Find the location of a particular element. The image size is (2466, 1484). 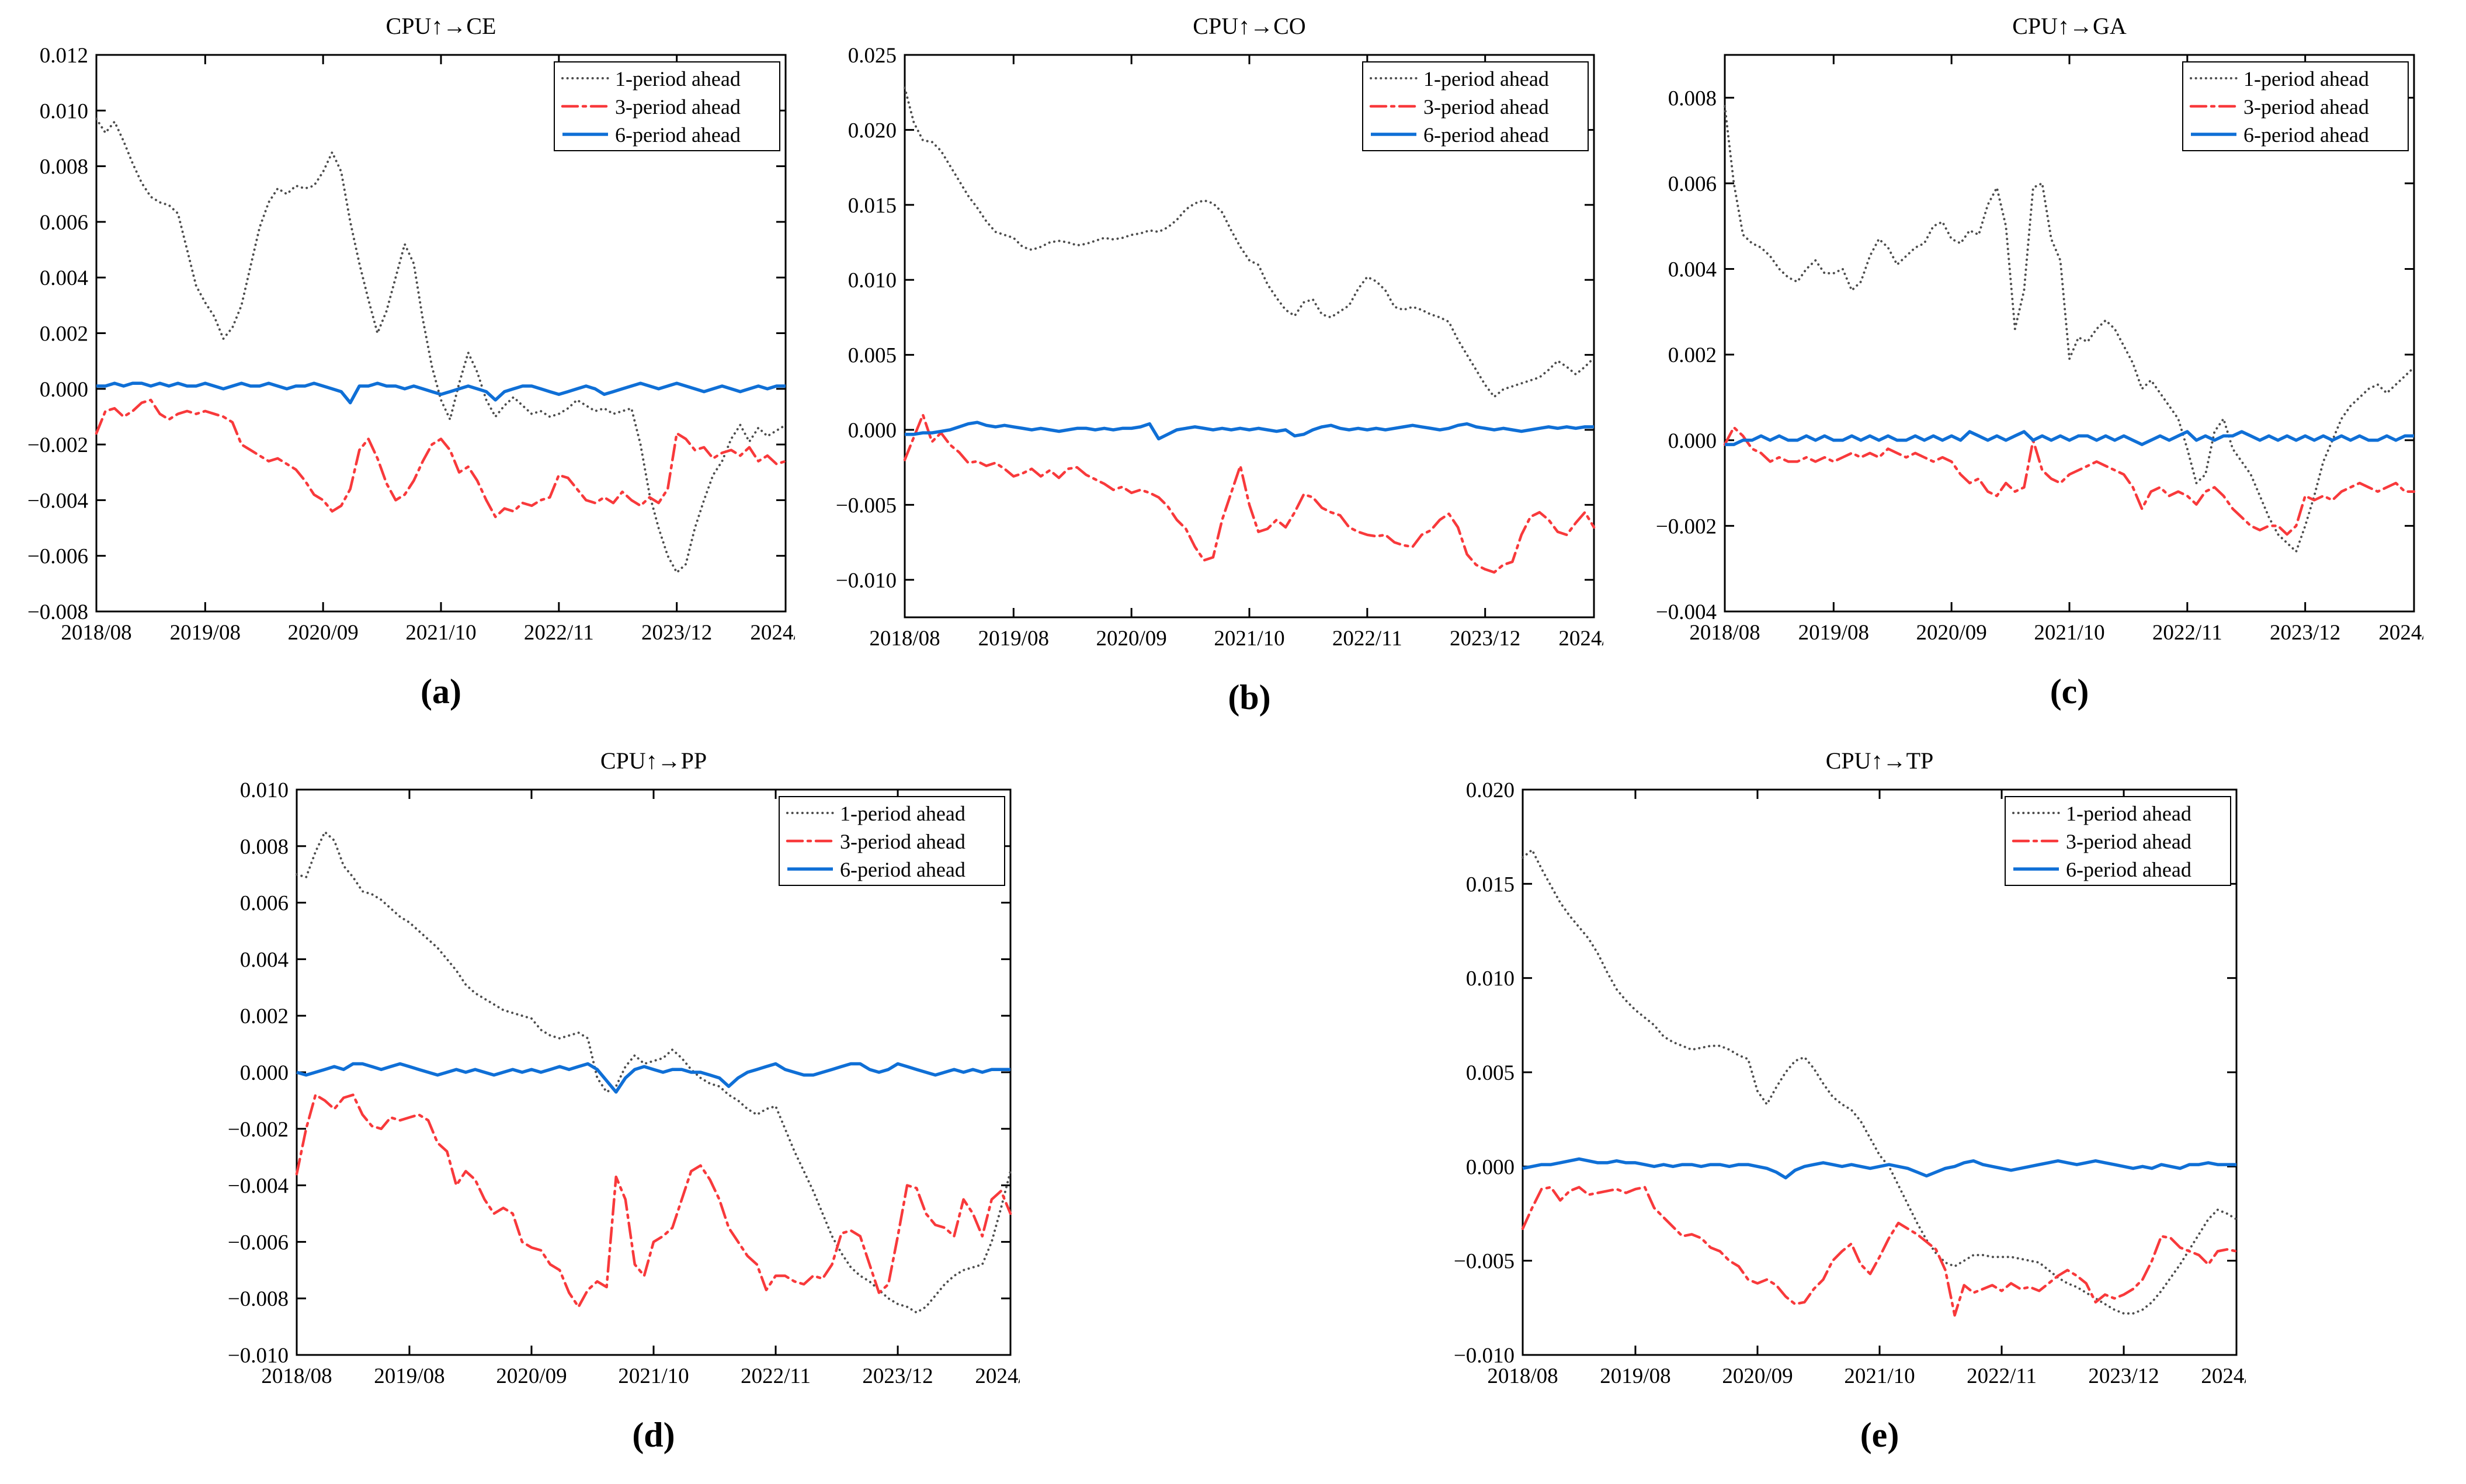

chart-d-sublabel: (d) is located at coordinates (653, 1435).